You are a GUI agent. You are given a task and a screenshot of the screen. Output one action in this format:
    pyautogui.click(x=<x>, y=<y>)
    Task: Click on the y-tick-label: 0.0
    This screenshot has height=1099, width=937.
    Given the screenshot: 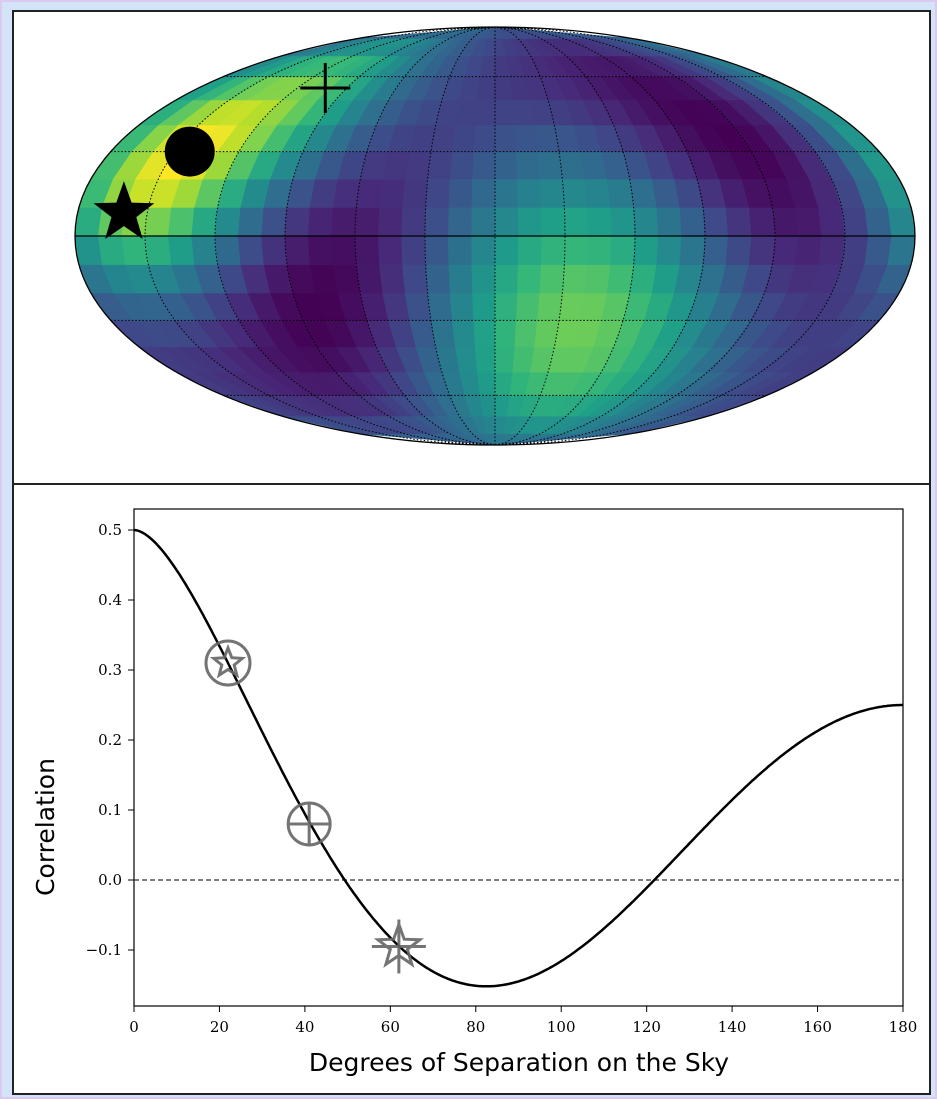 What is the action you would take?
    pyautogui.click(x=110, y=880)
    